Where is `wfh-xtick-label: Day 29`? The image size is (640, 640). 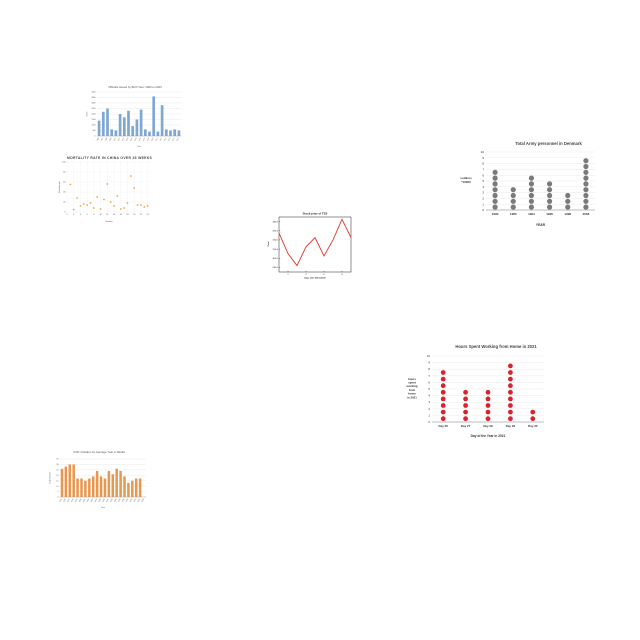 wfh-xtick-label: Day 29 is located at coordinates (511, 426).